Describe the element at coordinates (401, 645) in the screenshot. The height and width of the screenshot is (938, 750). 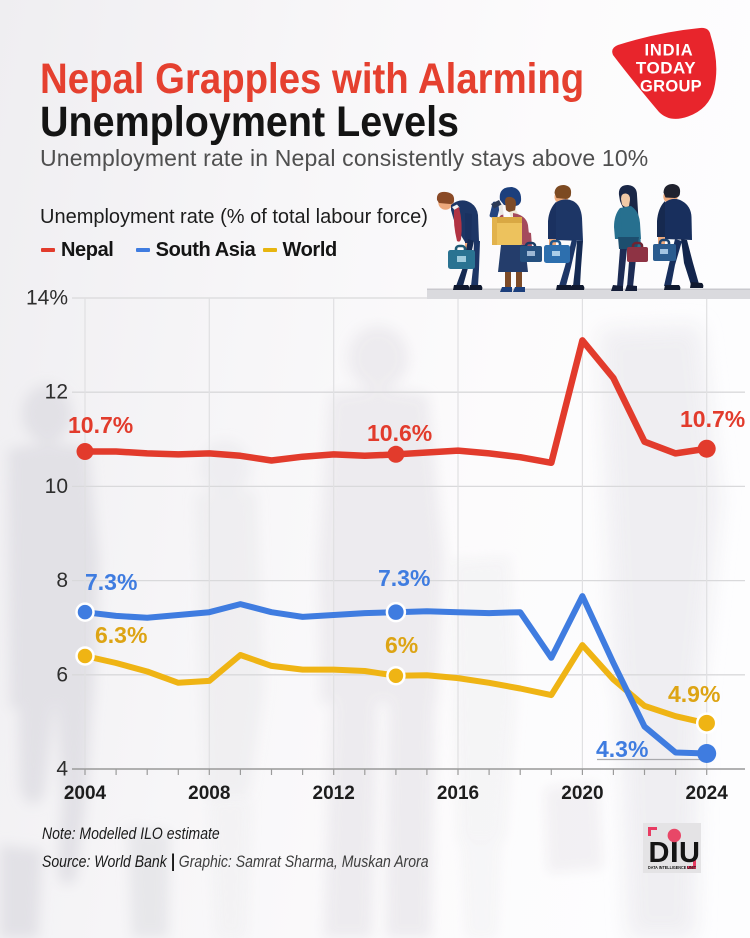
I see `svg-text: 6%` at that location.